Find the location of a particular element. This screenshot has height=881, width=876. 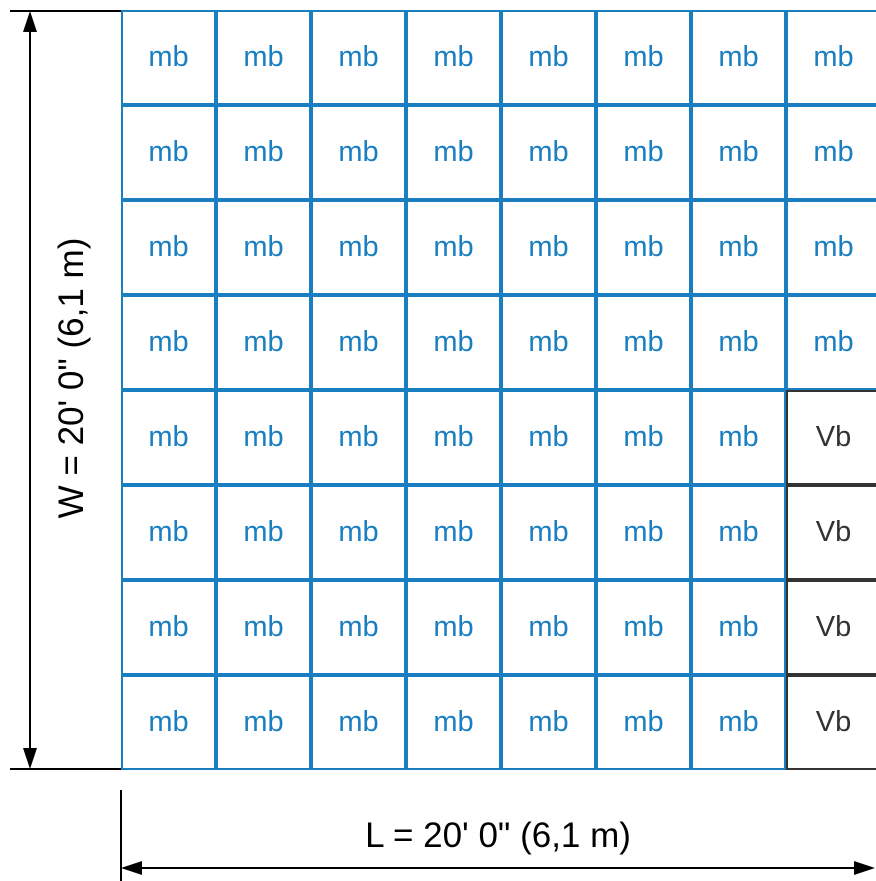

width-label: W = 20' 0" (6,1 m) is located at coordinates (71, 378).